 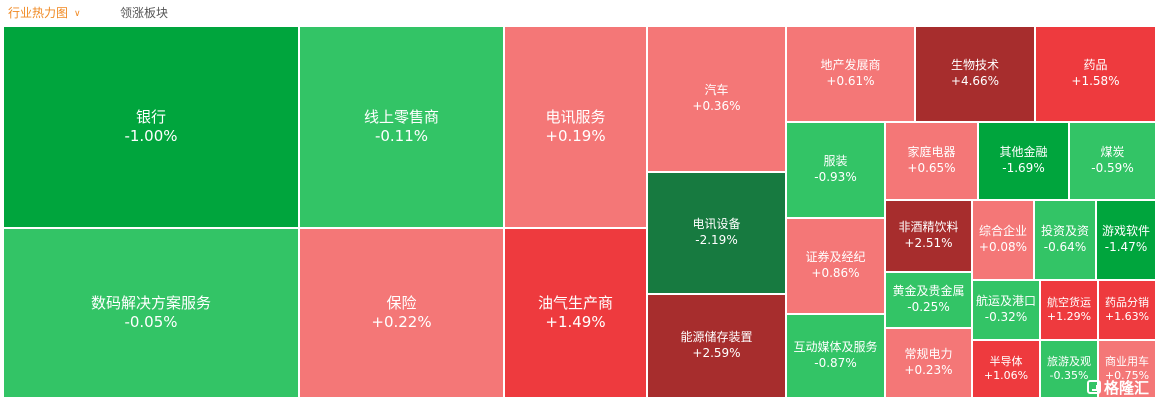 I want to click on sector-name: 投资及资, so click(x=1064, y=231).